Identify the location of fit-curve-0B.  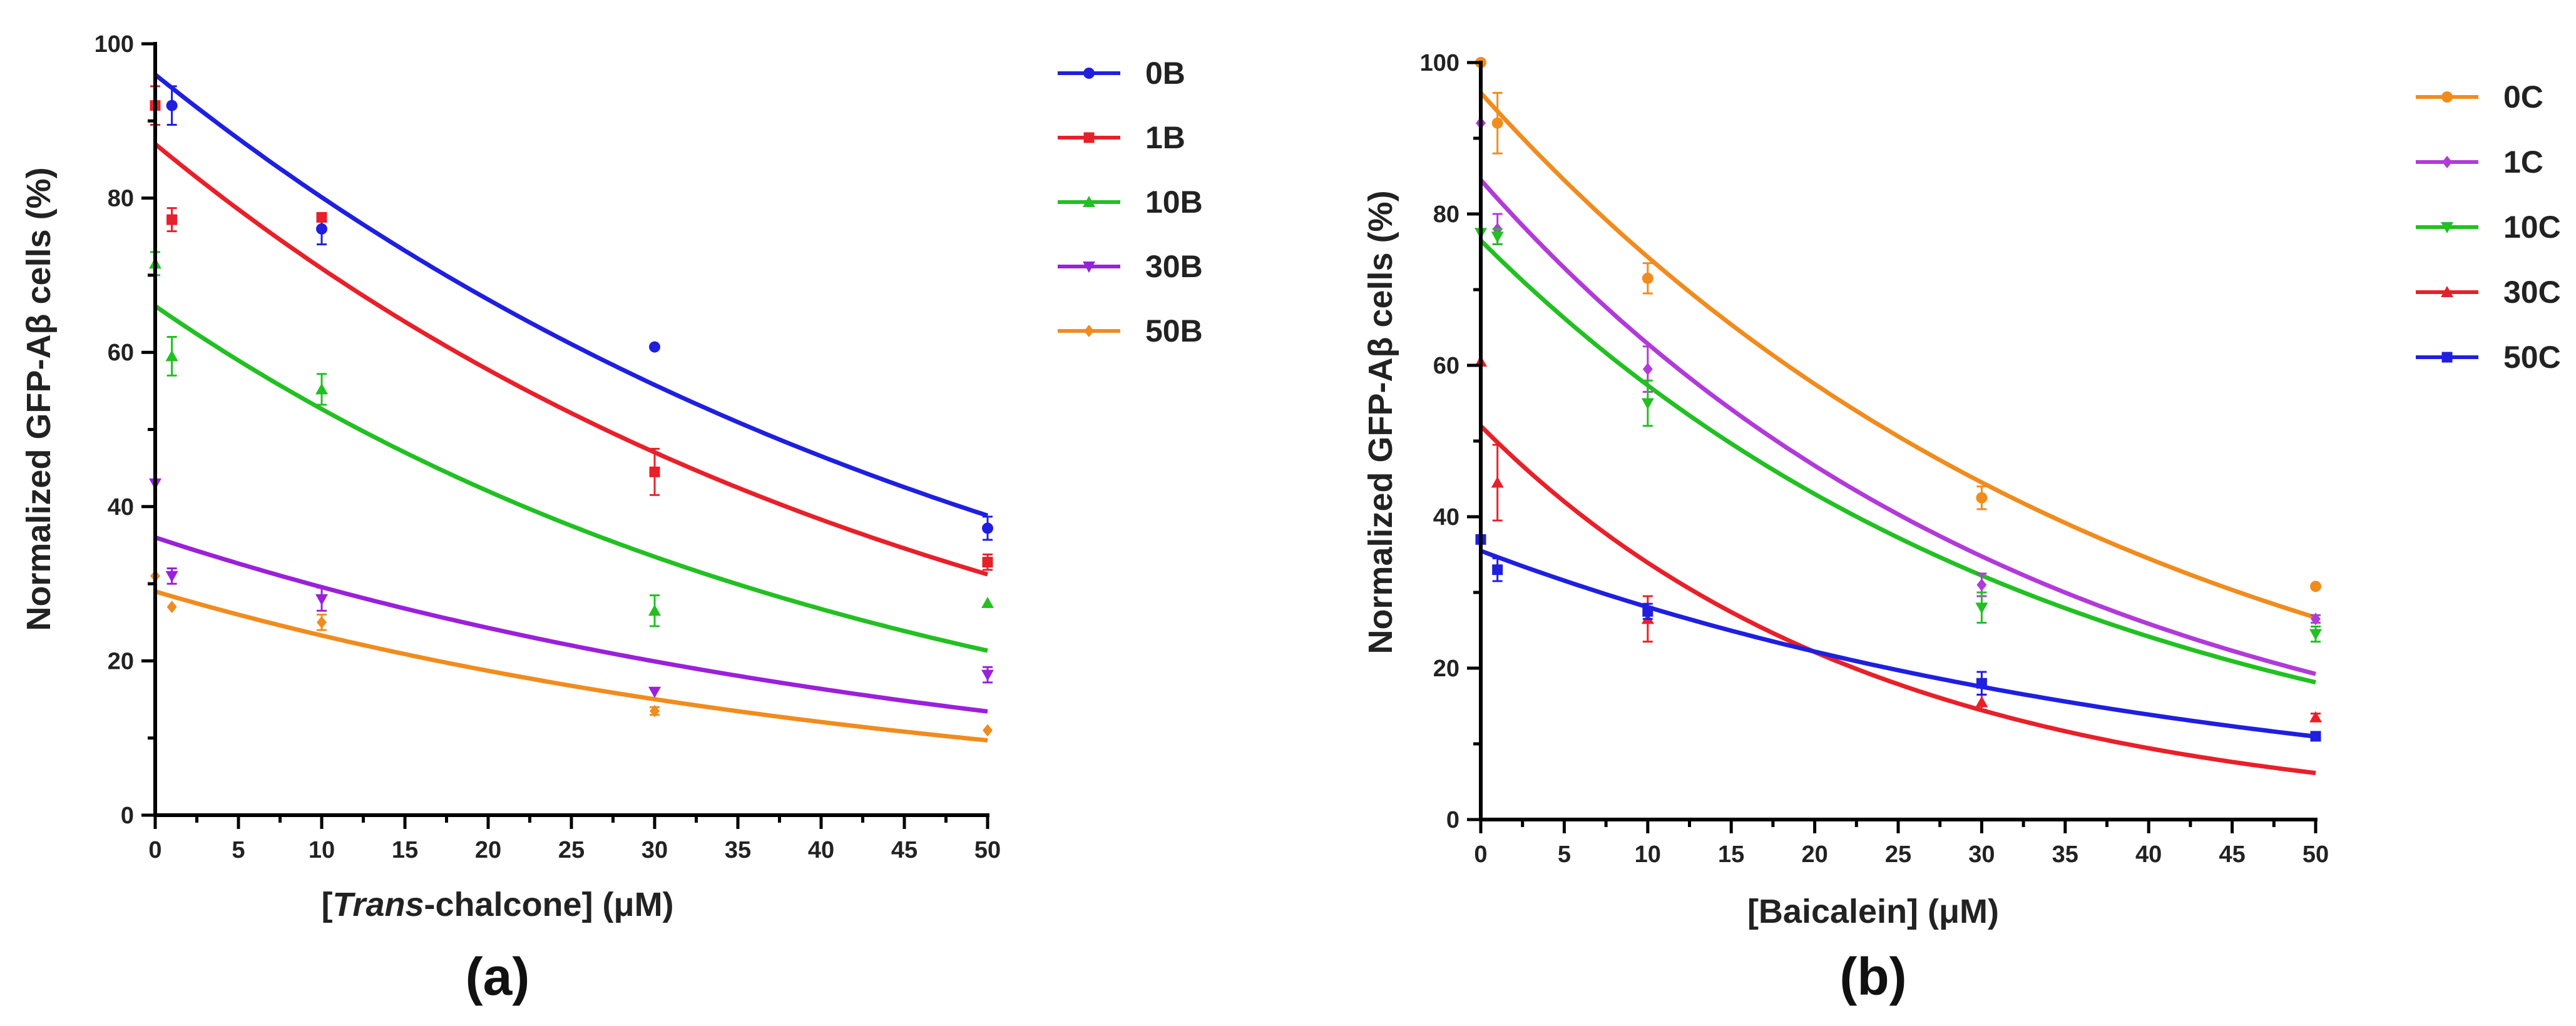
(571, 295).